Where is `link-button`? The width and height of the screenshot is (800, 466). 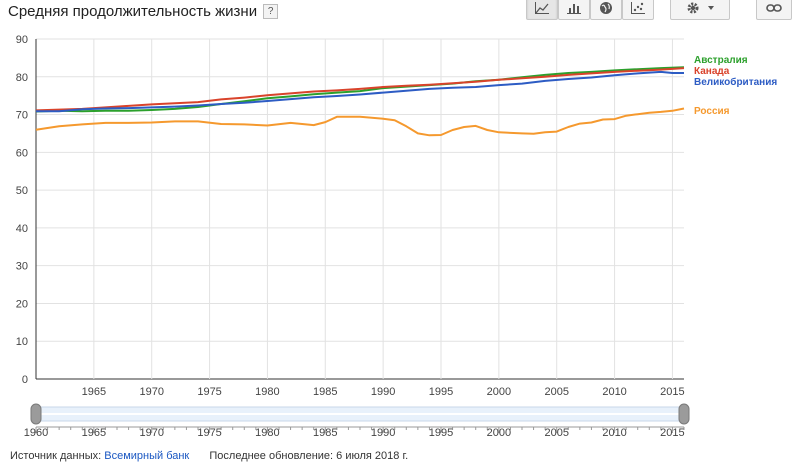
link-button is located at coordinates (774, 10).